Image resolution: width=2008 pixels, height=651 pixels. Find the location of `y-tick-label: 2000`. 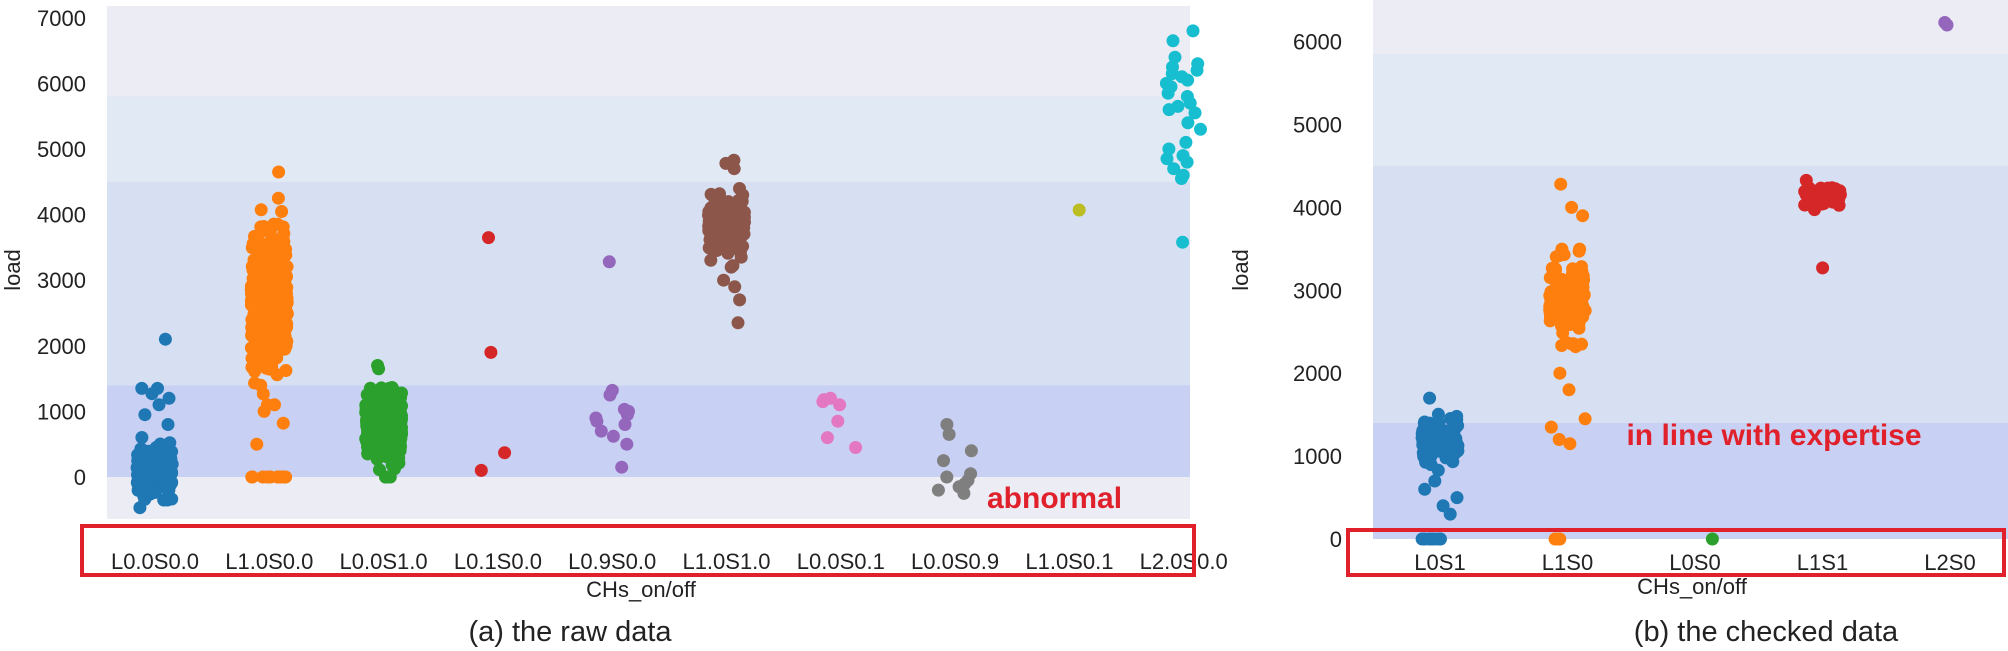

y-tick-label: 2000 is located at coordinates (61, 346).